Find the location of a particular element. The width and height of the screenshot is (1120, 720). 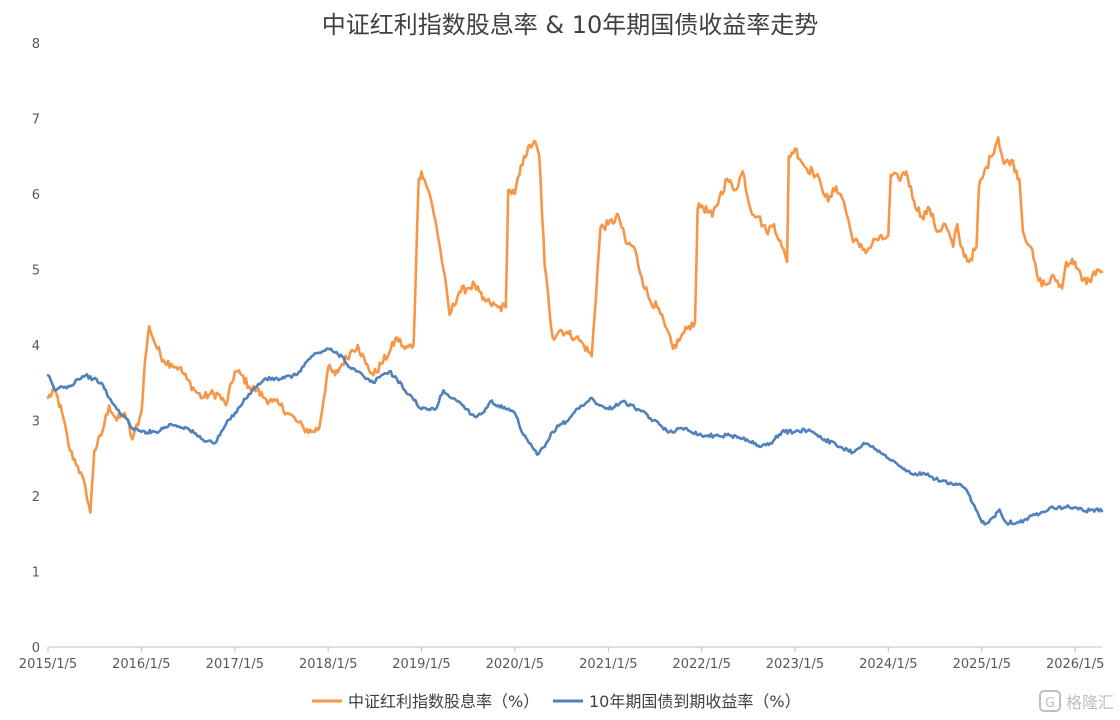

y-tick-label: 7 is located at coordinates (36, 120).